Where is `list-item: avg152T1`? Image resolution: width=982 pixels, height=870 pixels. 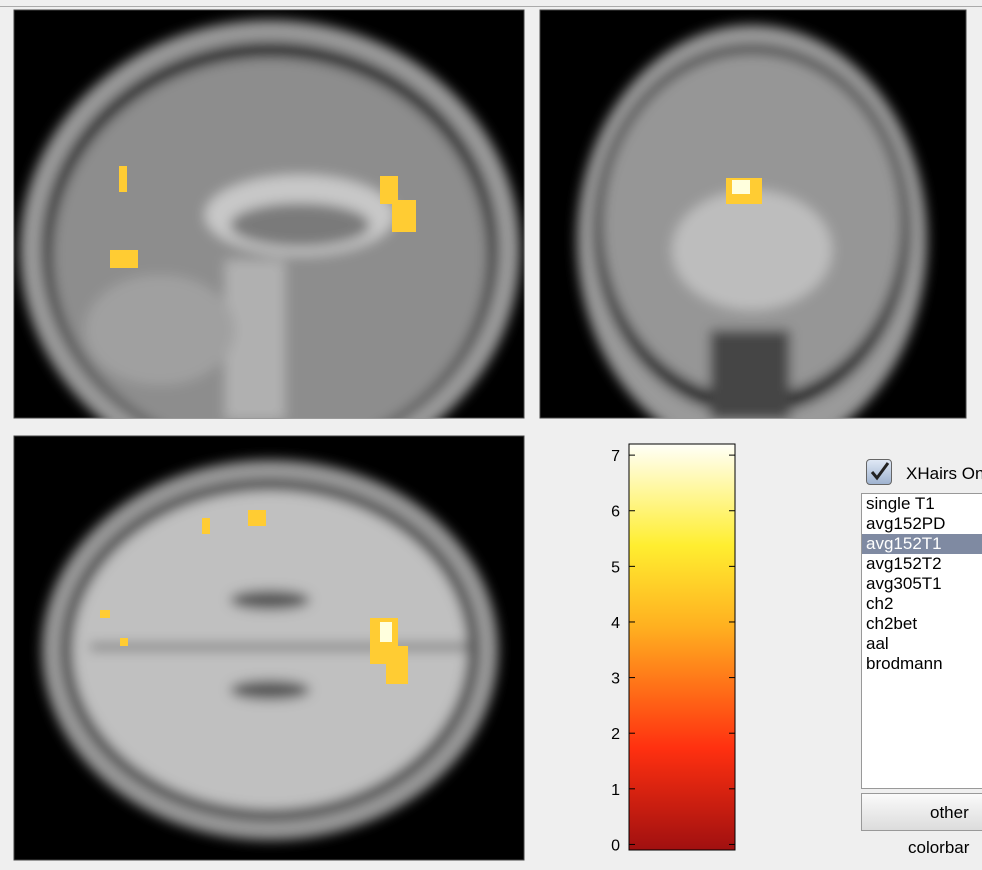 list-item: avg152T1 is located at coordinates (922, 544).